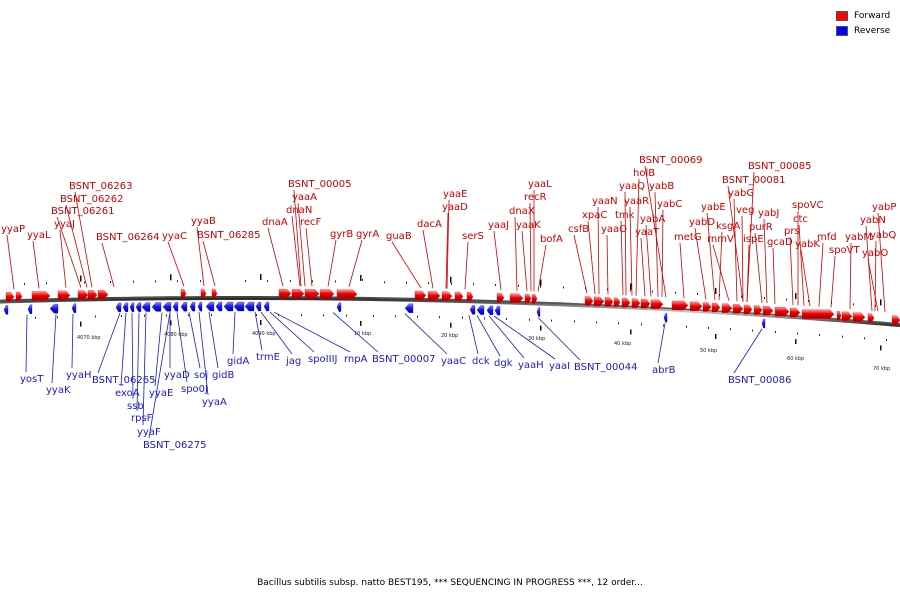 The width and height of the screenshot is (900, 600). What do you see at coordinates (536, 339) in the screenshot?
I see `axis-label: 30 kbp` at bounding box center [536, 339].